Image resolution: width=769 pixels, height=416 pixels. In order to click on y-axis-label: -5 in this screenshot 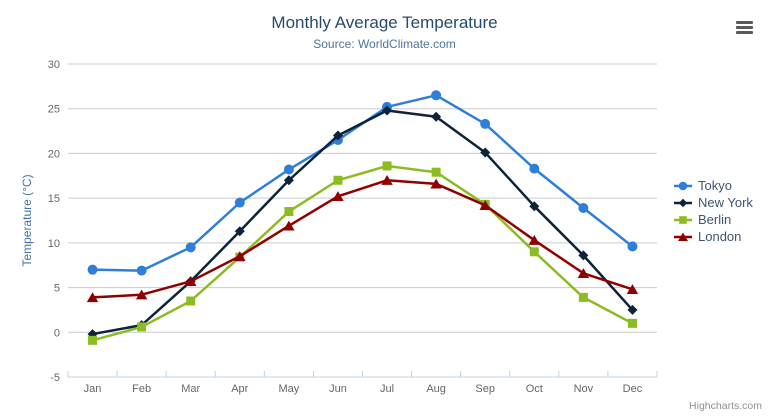, I will do `click(55, 378)`.